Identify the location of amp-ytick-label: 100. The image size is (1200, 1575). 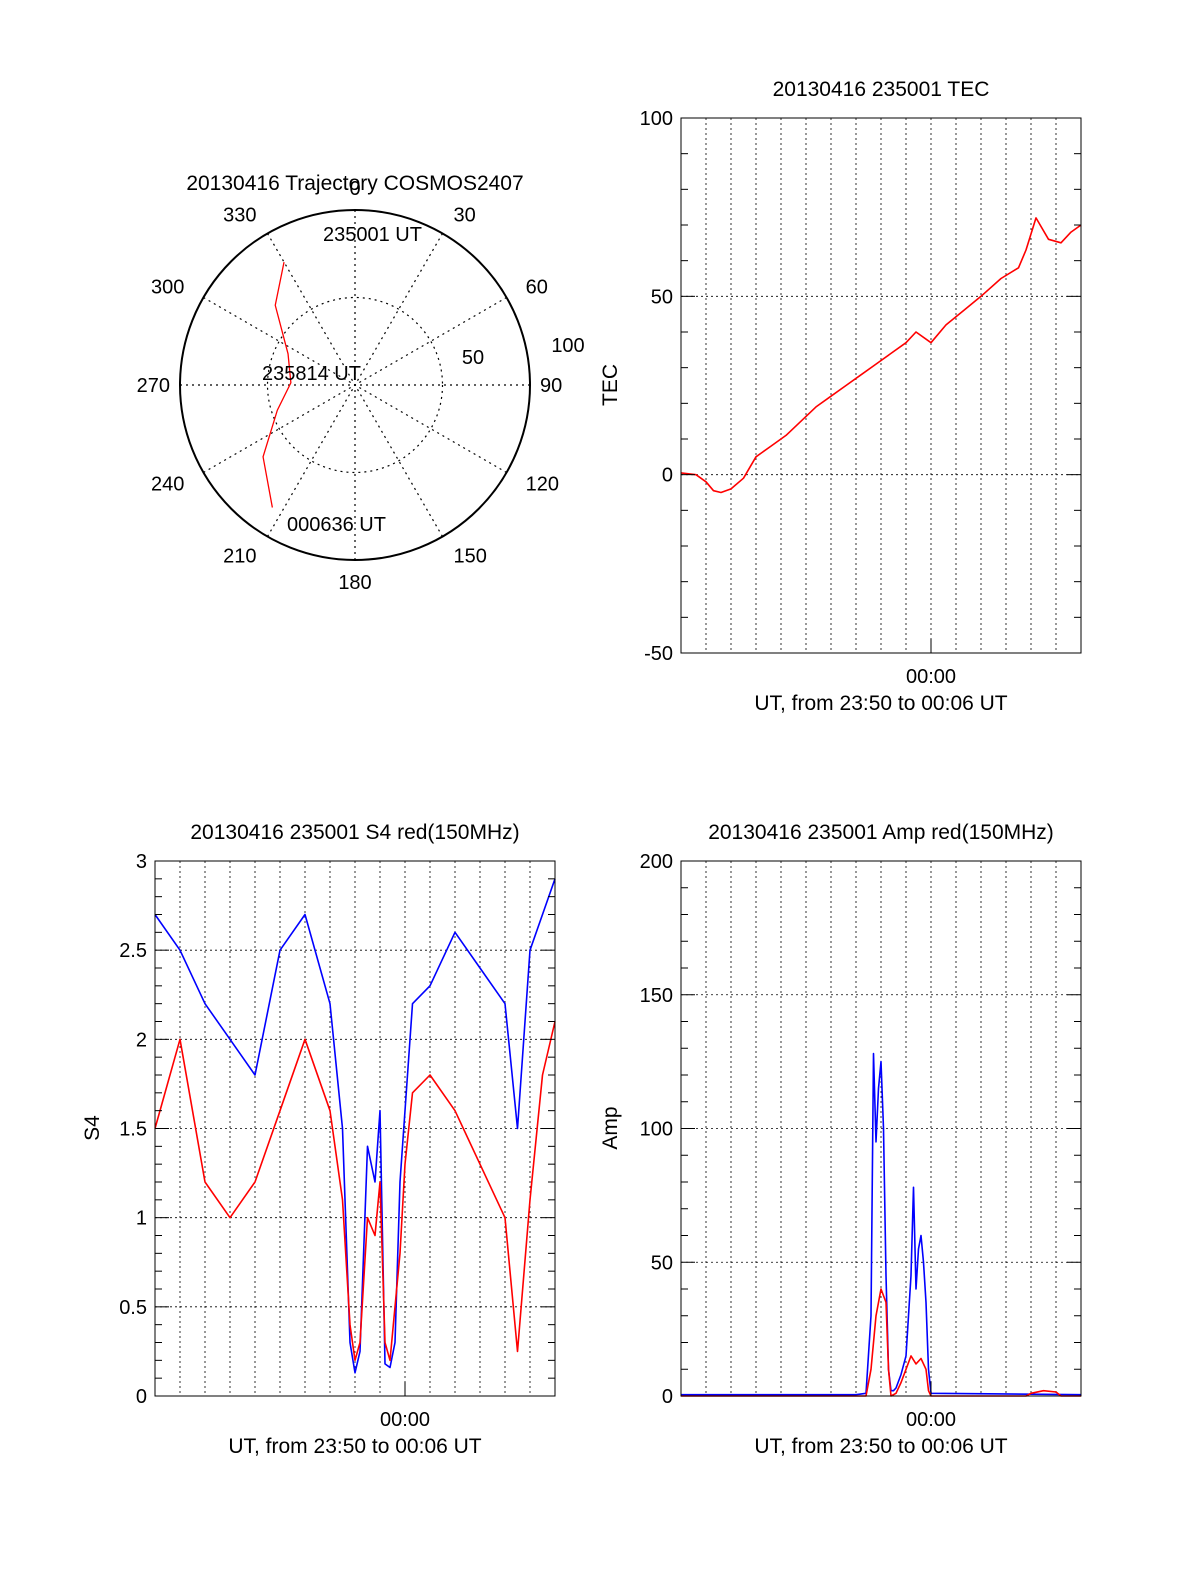
(656, 1130).